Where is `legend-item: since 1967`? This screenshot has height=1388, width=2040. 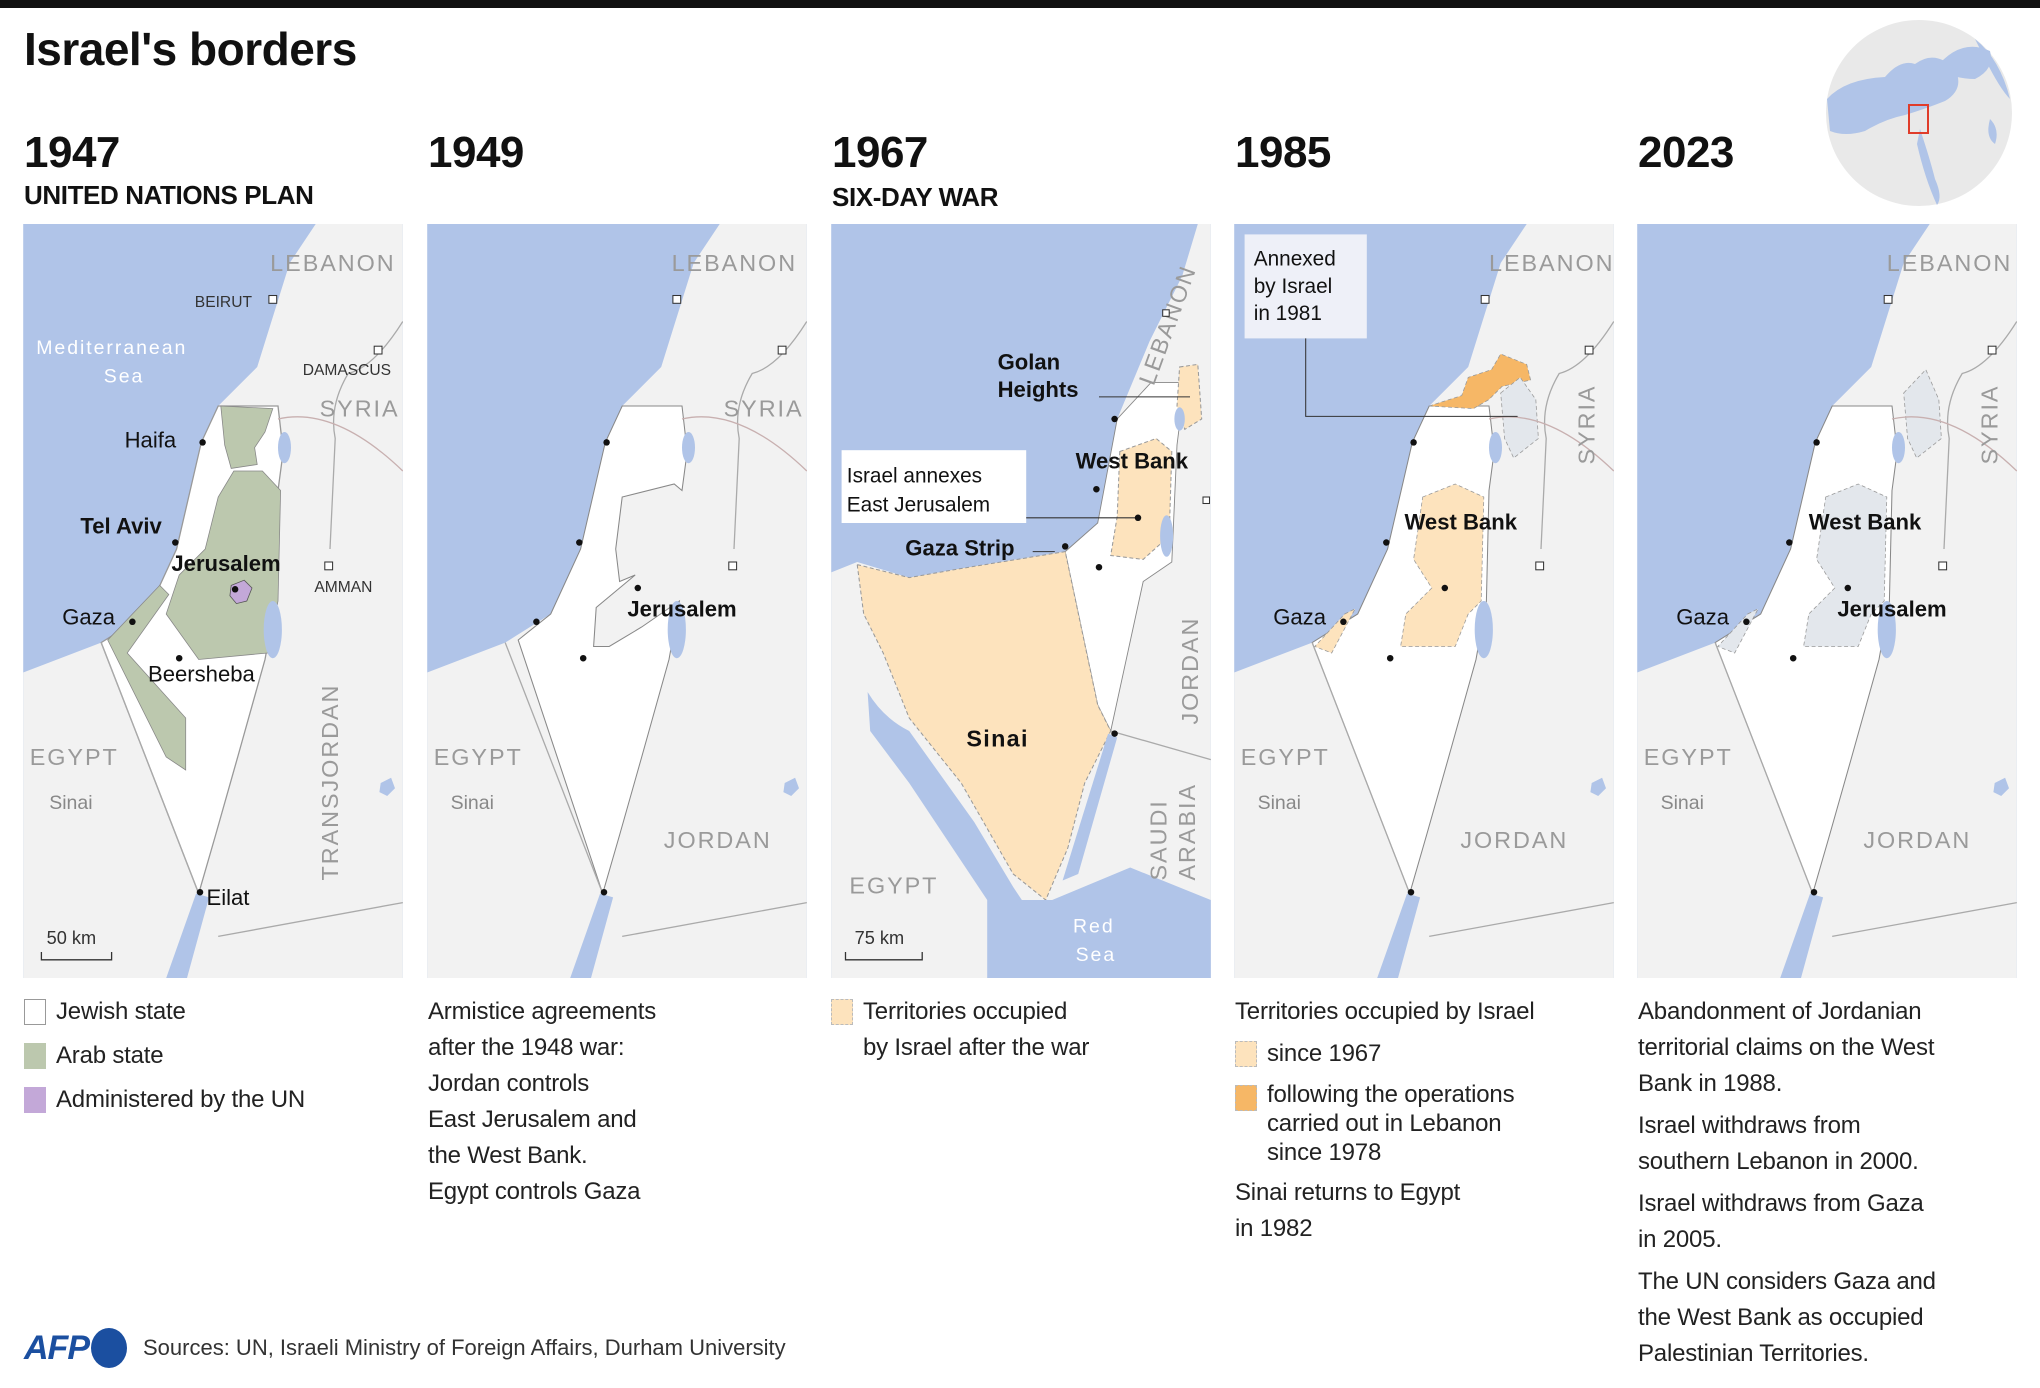
legend-item: since 1967 is located at coordinates (1430, 1054).